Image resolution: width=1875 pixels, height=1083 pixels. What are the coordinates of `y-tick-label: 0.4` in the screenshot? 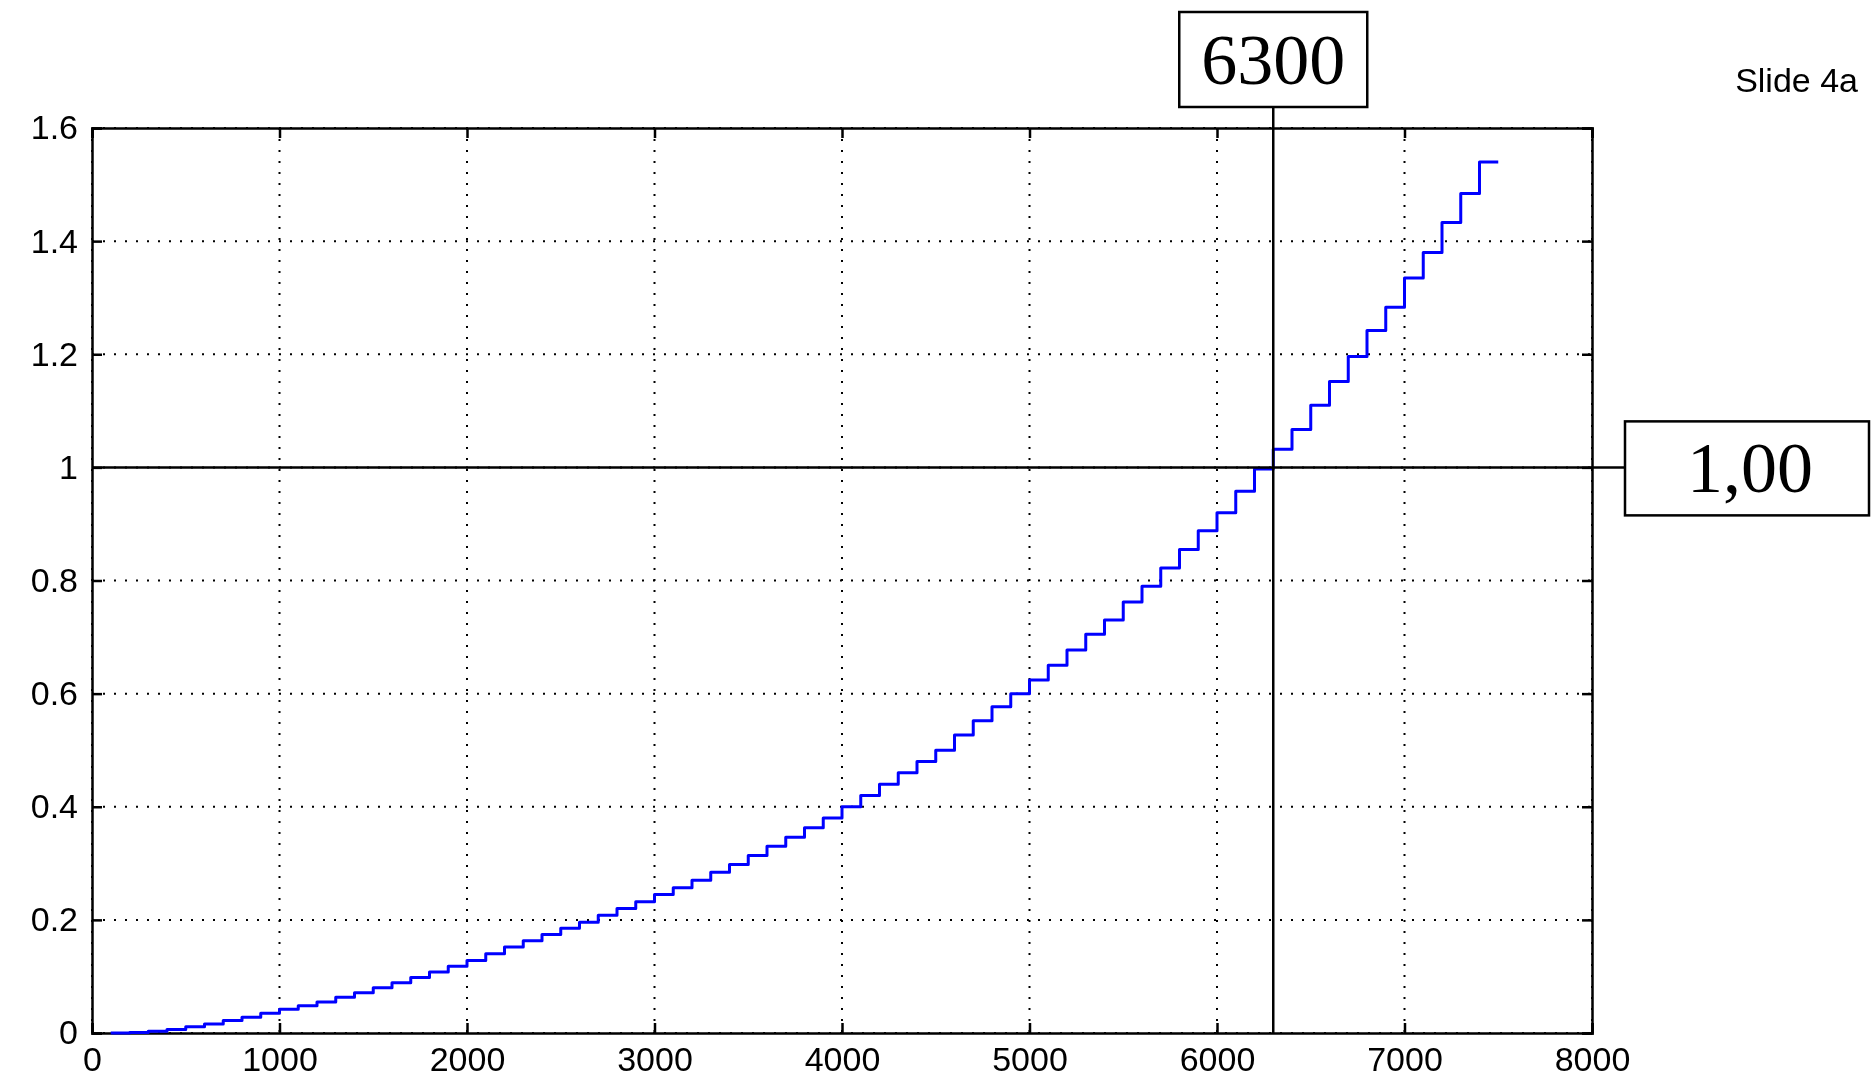 It's located at (54, 806).